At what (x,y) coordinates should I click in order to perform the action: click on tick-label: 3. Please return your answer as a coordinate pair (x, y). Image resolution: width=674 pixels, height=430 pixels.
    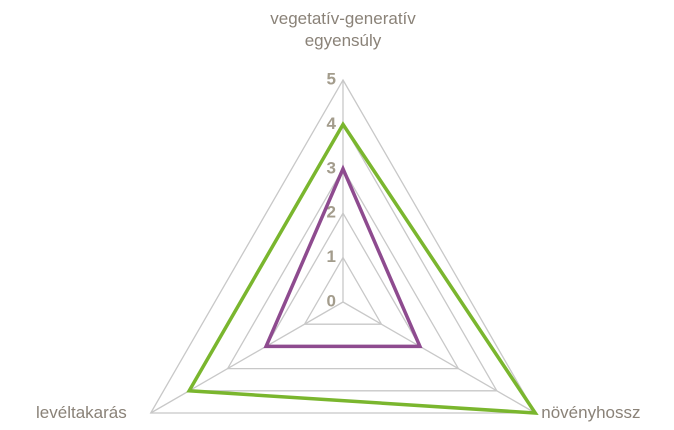
    Looking at the image, I should click on (331, 167).